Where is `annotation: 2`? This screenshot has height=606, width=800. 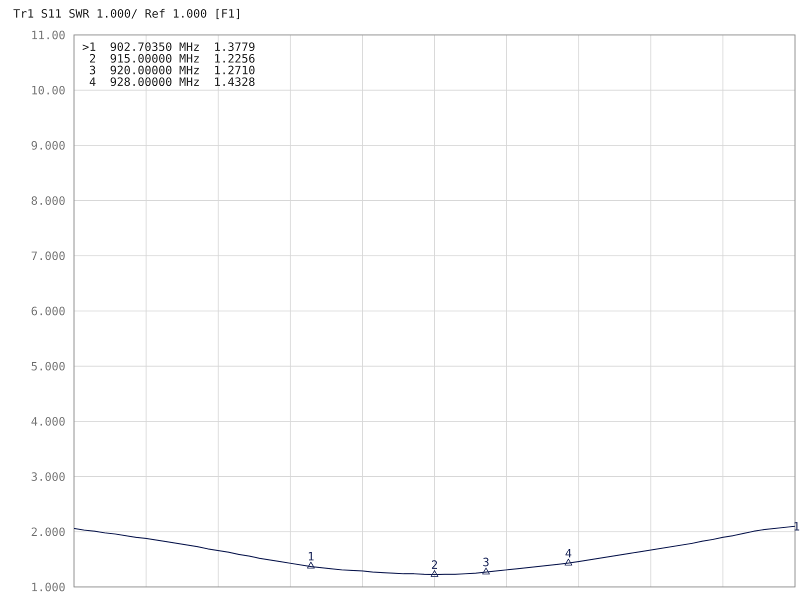 annotation: 2 is located at coordinates (434, 564).